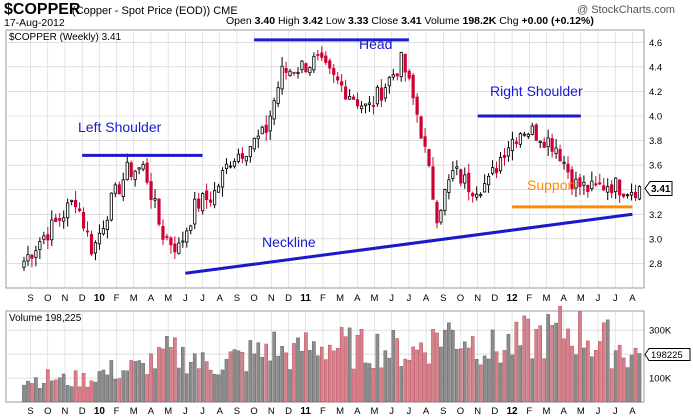 The height and width of the screenshot is (417, 693). Describe the element at coordinates (30, 411) in the screenshot. I see `volume-x-tick-label: S` at that location.